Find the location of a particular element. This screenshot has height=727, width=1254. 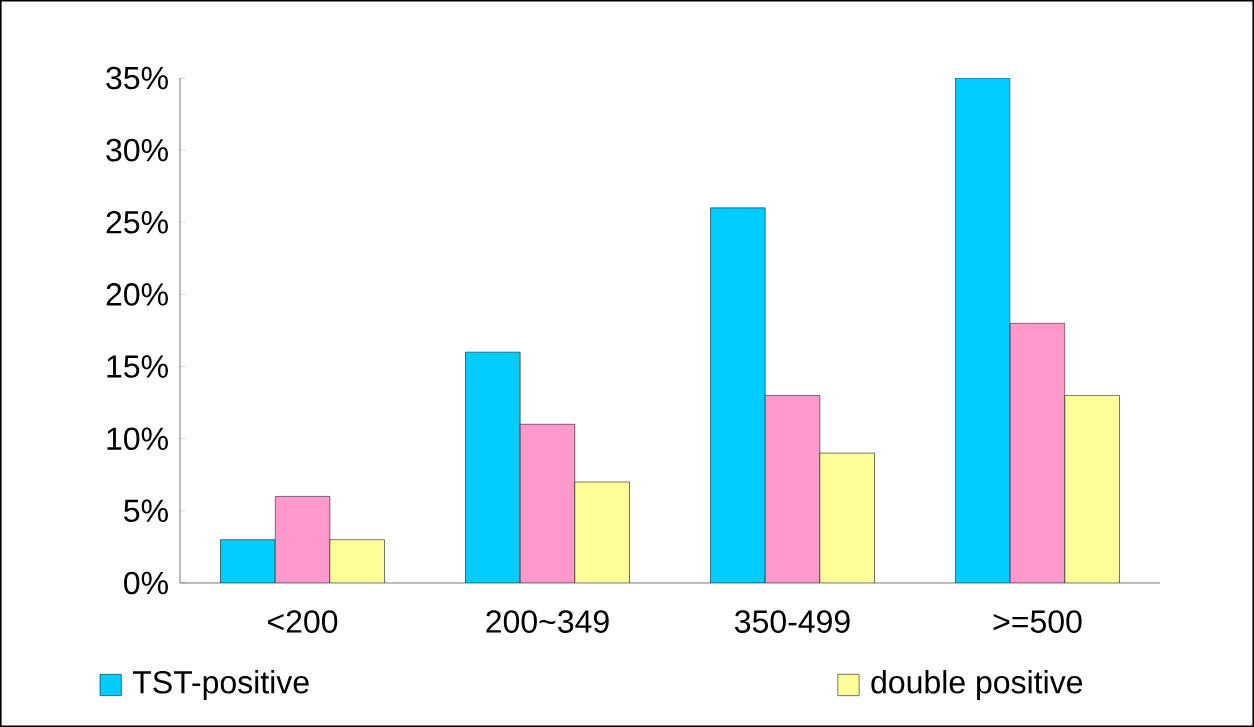

y-tick-label: 5% is located at coordinates (146, 511).